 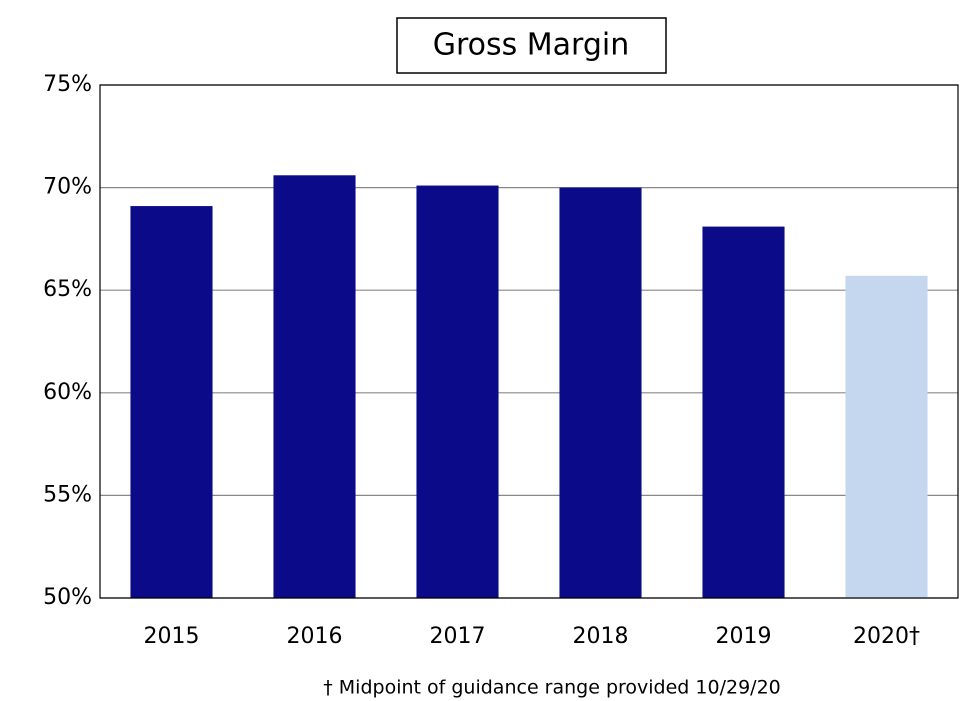 I want to click on y-tick-label: 70%, so click(x=67, y=187).